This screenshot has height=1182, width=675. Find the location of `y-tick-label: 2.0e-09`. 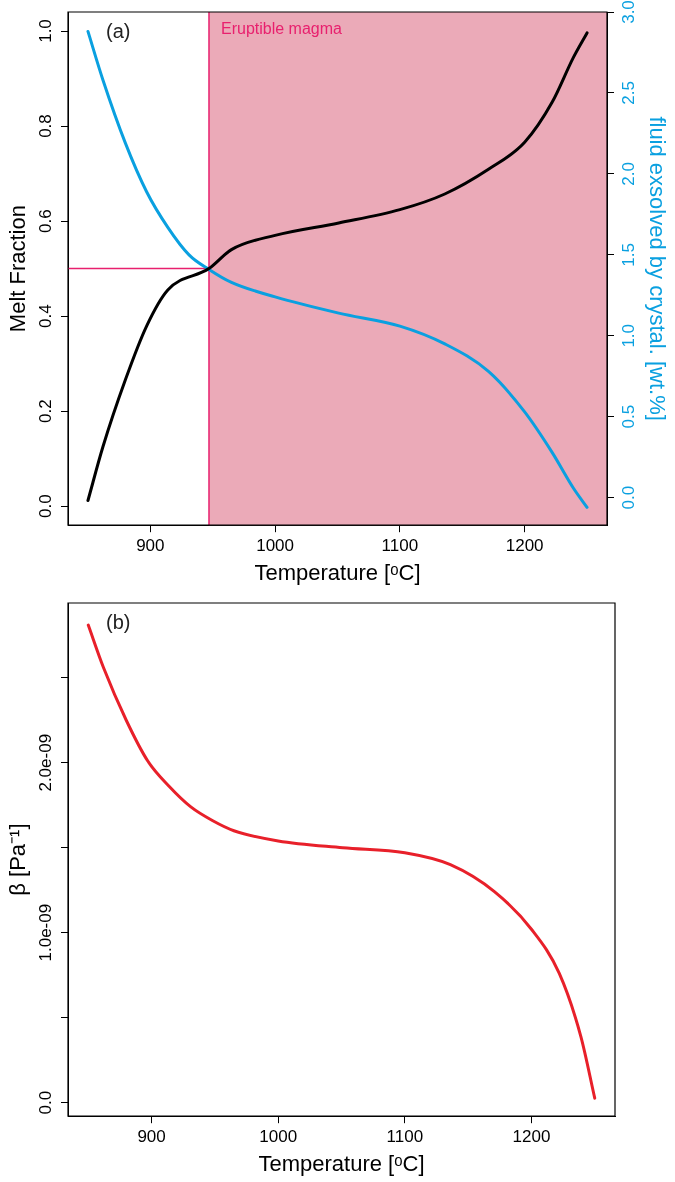

y-tick-label: 2.0e-09 is located at coordinates (45, 762).